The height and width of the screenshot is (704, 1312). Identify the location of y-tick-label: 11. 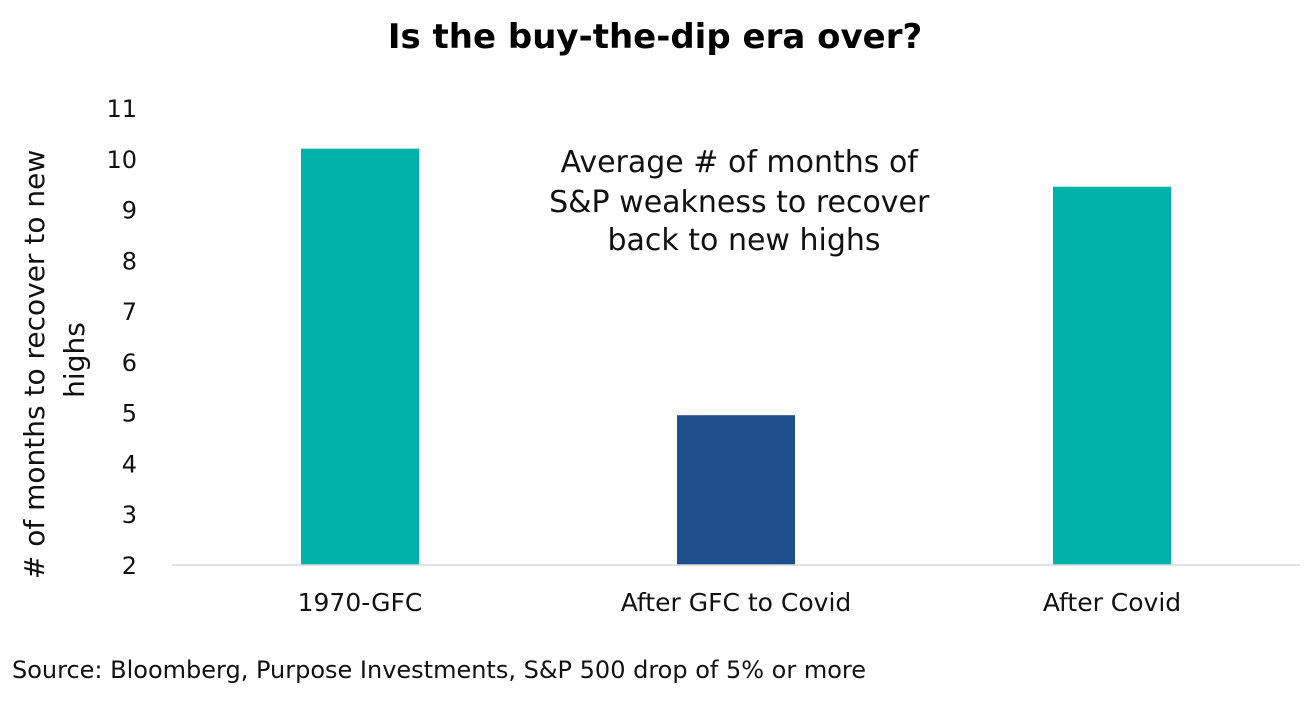
(121, 109).